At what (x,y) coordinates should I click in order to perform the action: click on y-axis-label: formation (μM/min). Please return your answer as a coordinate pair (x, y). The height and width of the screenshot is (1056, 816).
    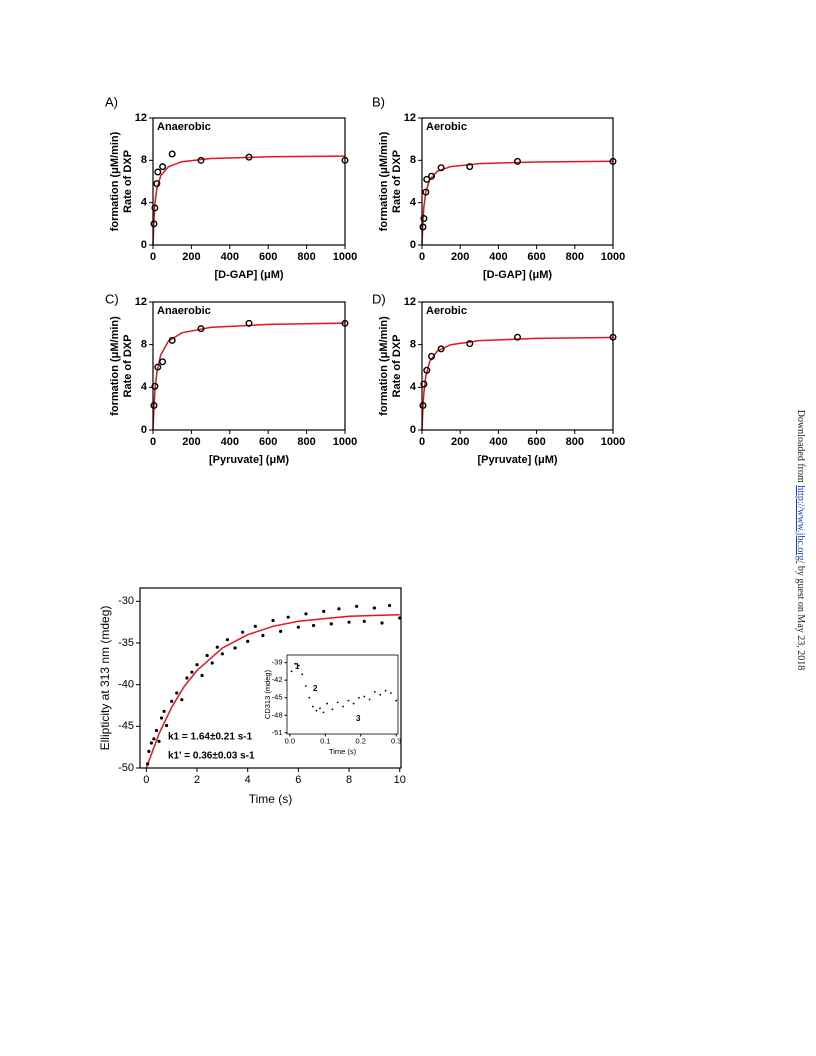
    Looking at the image, I should click on (115, 181).